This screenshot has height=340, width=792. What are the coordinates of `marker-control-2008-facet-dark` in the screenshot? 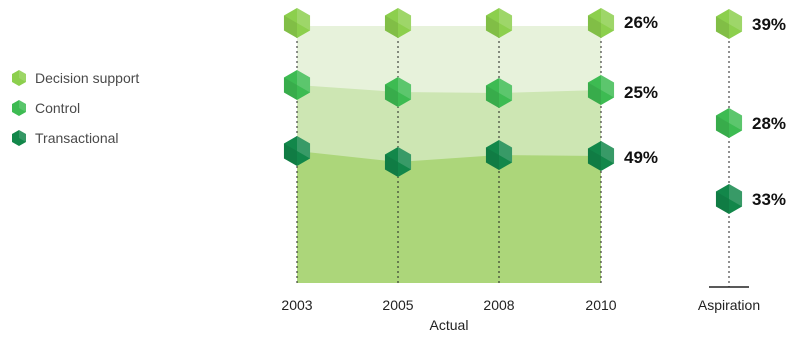 It's located at (492, 96).